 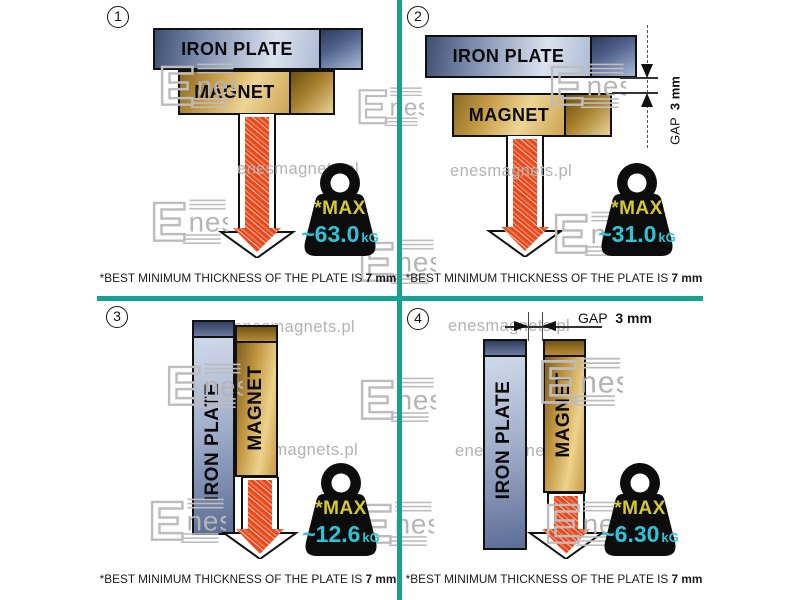 What do you see at coordinates (118, 17) in the screenshot?
I see `panel-1-number: 1` at bounding box center [118, 17].